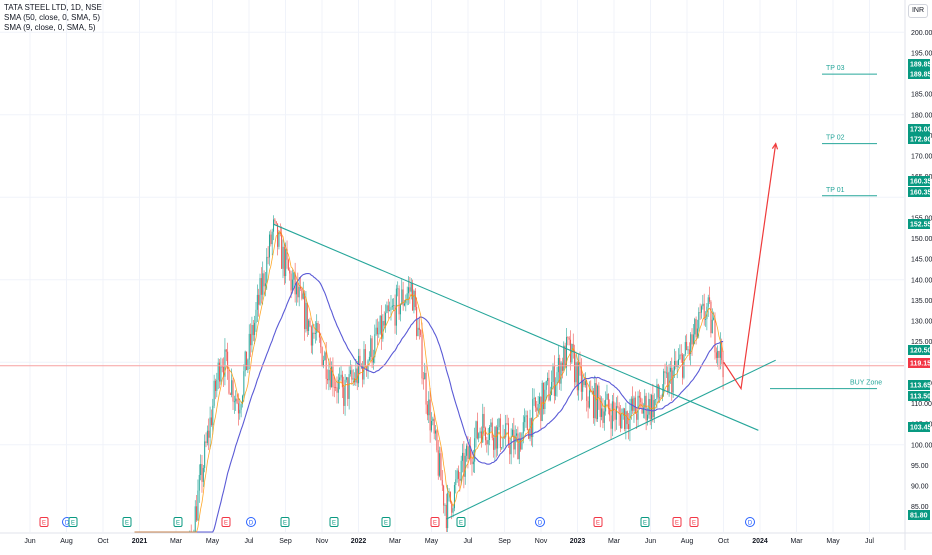 The width and height of the screenshot is (932, 555). What do you see at coordinates (504, 541) in the screenshot?
I see `x-tick-label: Sep` at bounding box center [504, 541].